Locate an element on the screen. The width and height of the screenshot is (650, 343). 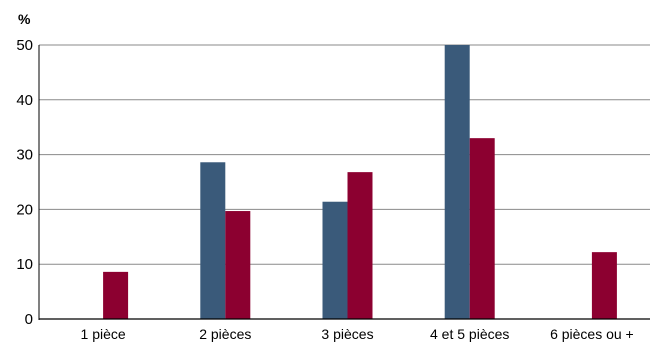
y-tick-label: 40 is located at coordinates (24, 100).